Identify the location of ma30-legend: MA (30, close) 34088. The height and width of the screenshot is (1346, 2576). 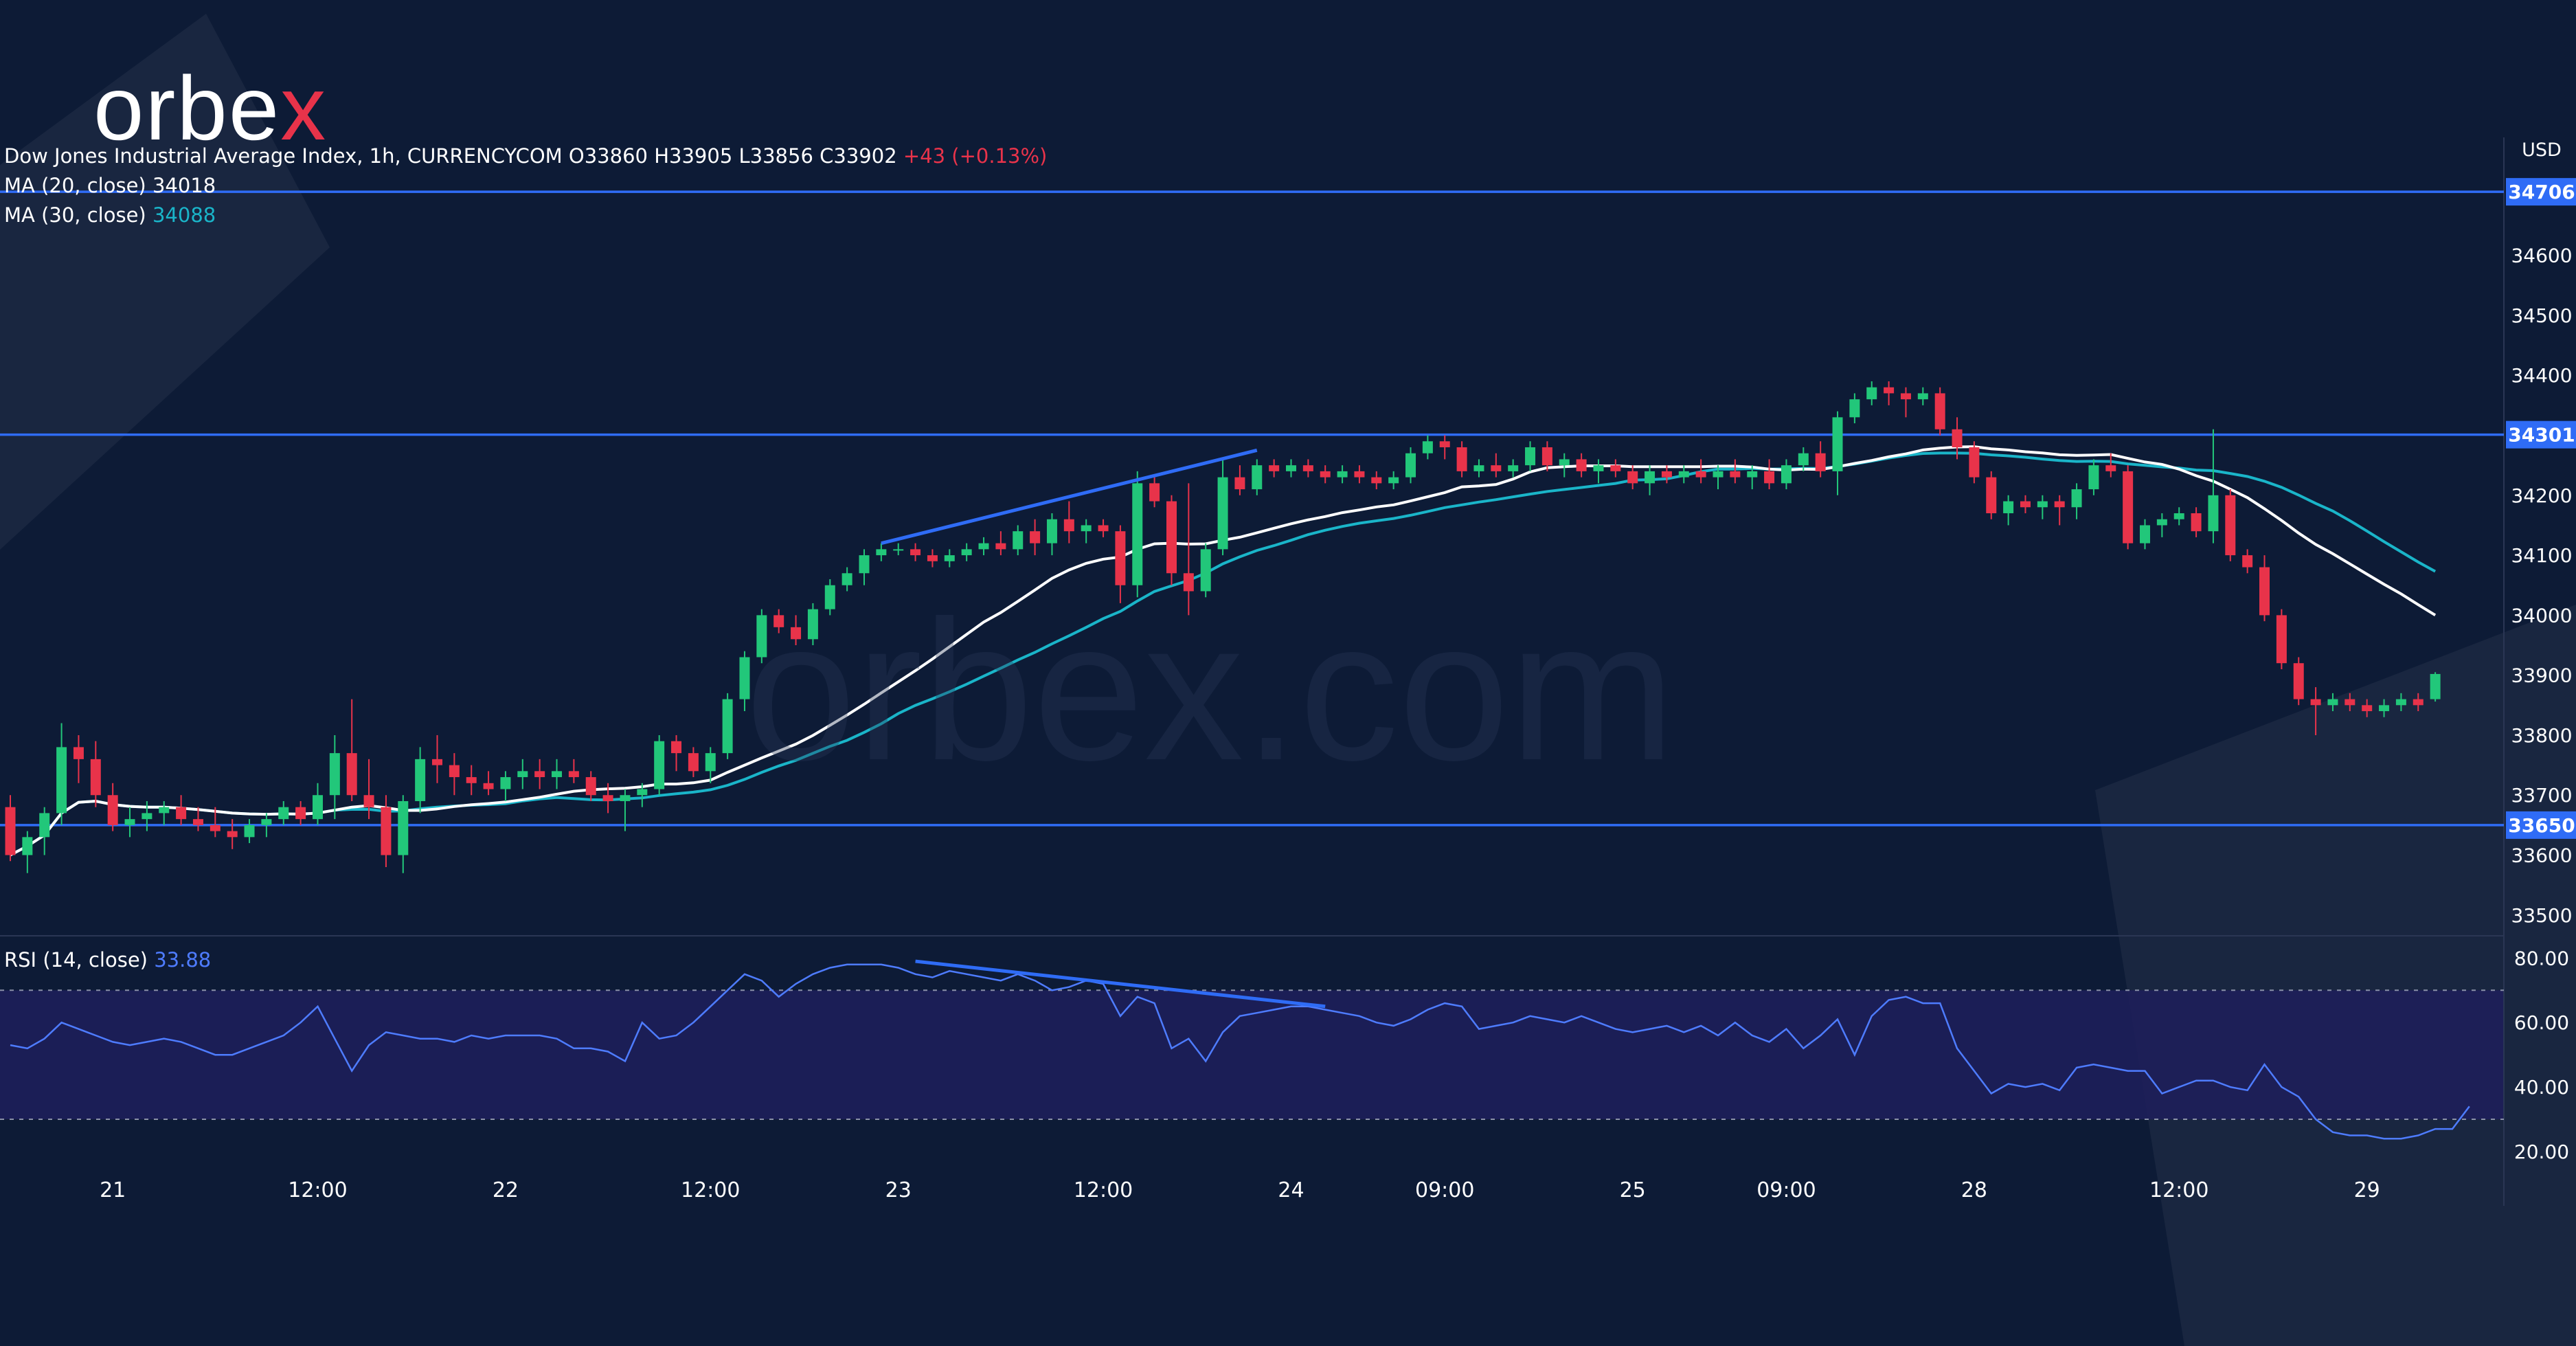
(110, 215).